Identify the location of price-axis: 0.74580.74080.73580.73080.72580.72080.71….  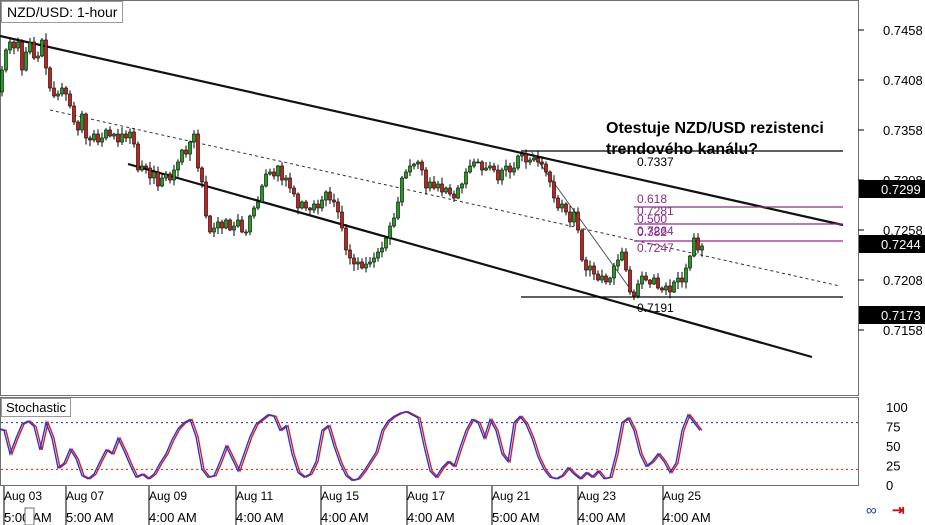
(890, 180).